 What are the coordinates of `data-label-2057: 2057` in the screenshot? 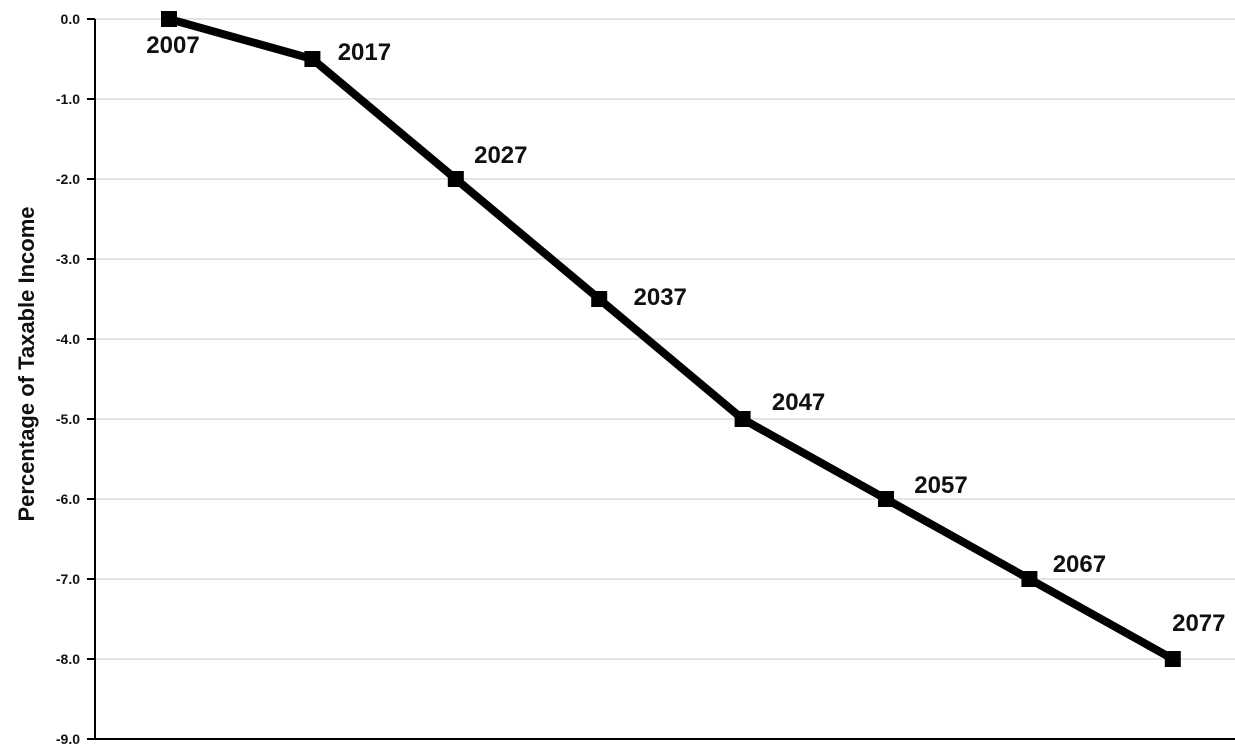 It's located at (940, 485).